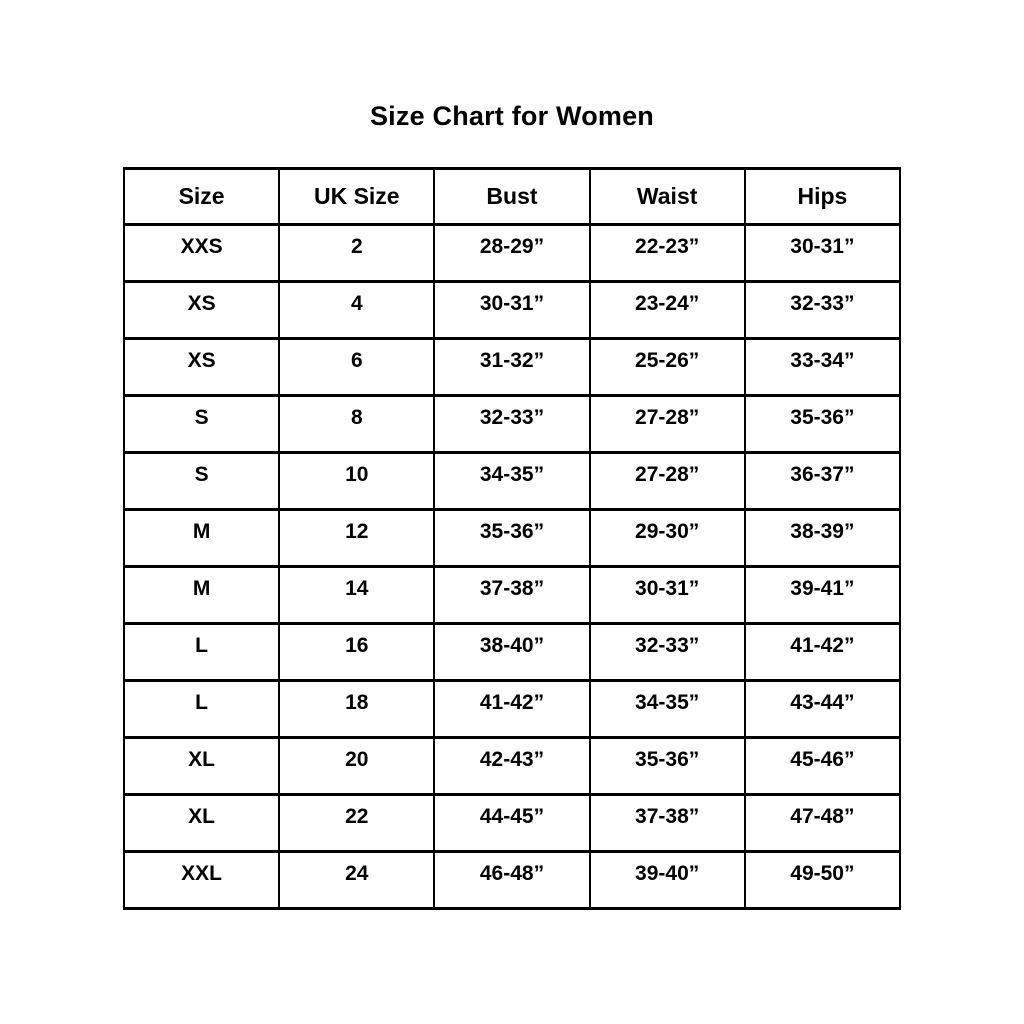 Image resolution: width=1024 pixels, height=1024 pixels. What do you see at coordinates (512, 116) in the screenshot?
I see `page-title: Size Chart for Women` at bounding box center [512, 116].